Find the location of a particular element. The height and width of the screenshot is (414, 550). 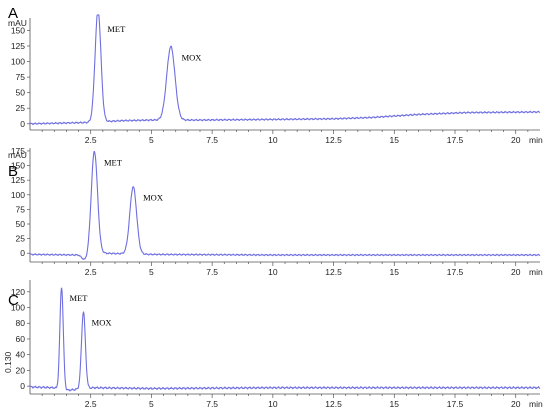

panel-letter: B is located at coordinates (13, 171).